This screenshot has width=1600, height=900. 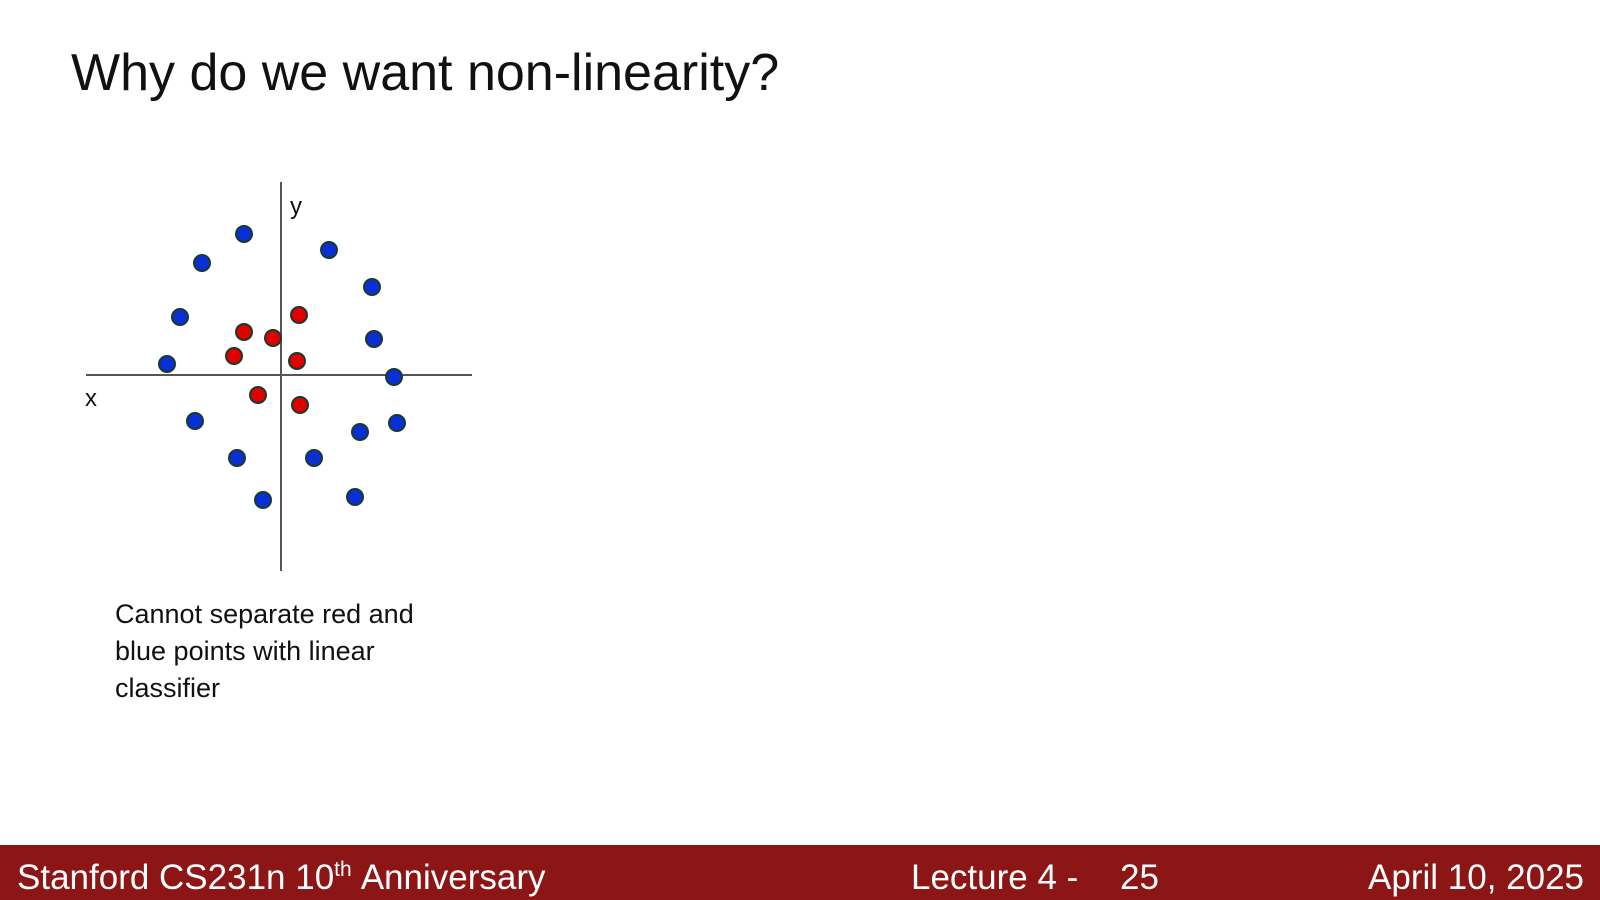 What do you see at coordinates (264, 614) in the screenshot?
I see `caption-line: Cannot separate red and` at bounding box center [264, 614].